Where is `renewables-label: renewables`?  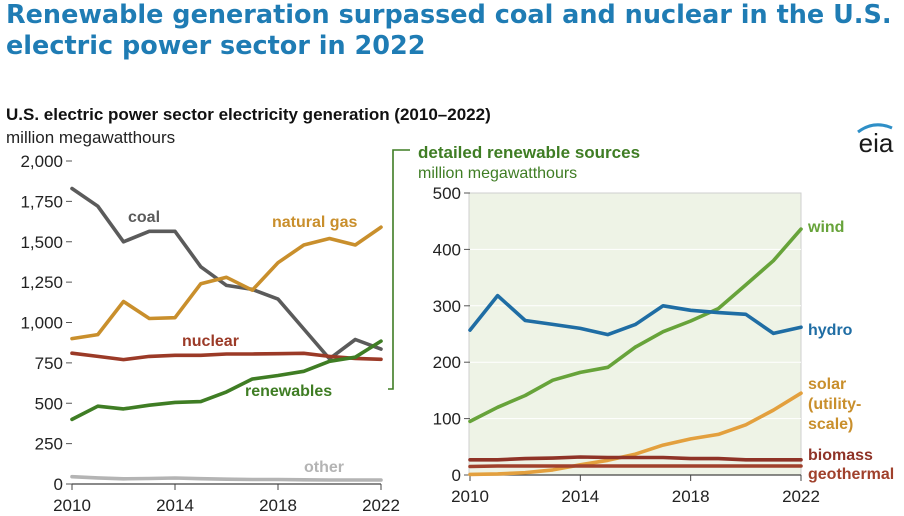 renewables-label: renewables is located at coordinates (288, 391).